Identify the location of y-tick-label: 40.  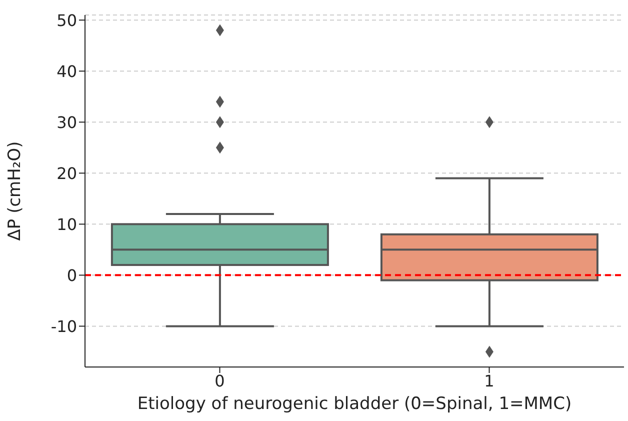
(66, 71).